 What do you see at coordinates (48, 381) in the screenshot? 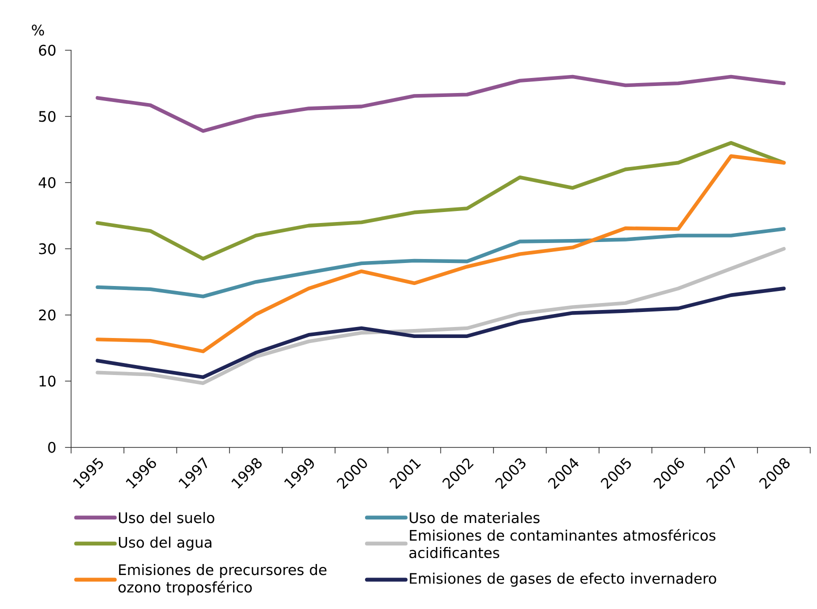
I see `y-tick-label: 10` at bounding box center [48, 381].